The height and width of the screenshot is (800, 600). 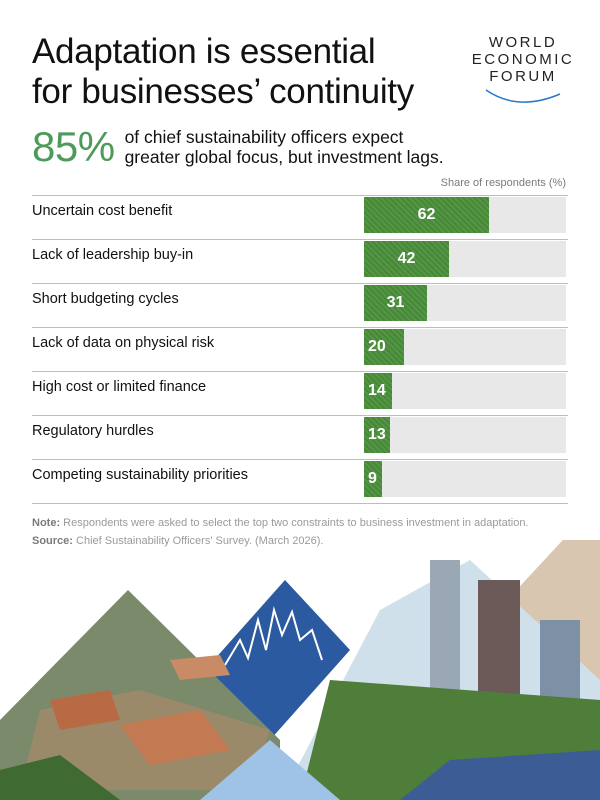 What do you see at coordinates (113, 255) in the screenshot?
I see `category-label: Lack of leadership buy-in` at bounding box center [113, 255].